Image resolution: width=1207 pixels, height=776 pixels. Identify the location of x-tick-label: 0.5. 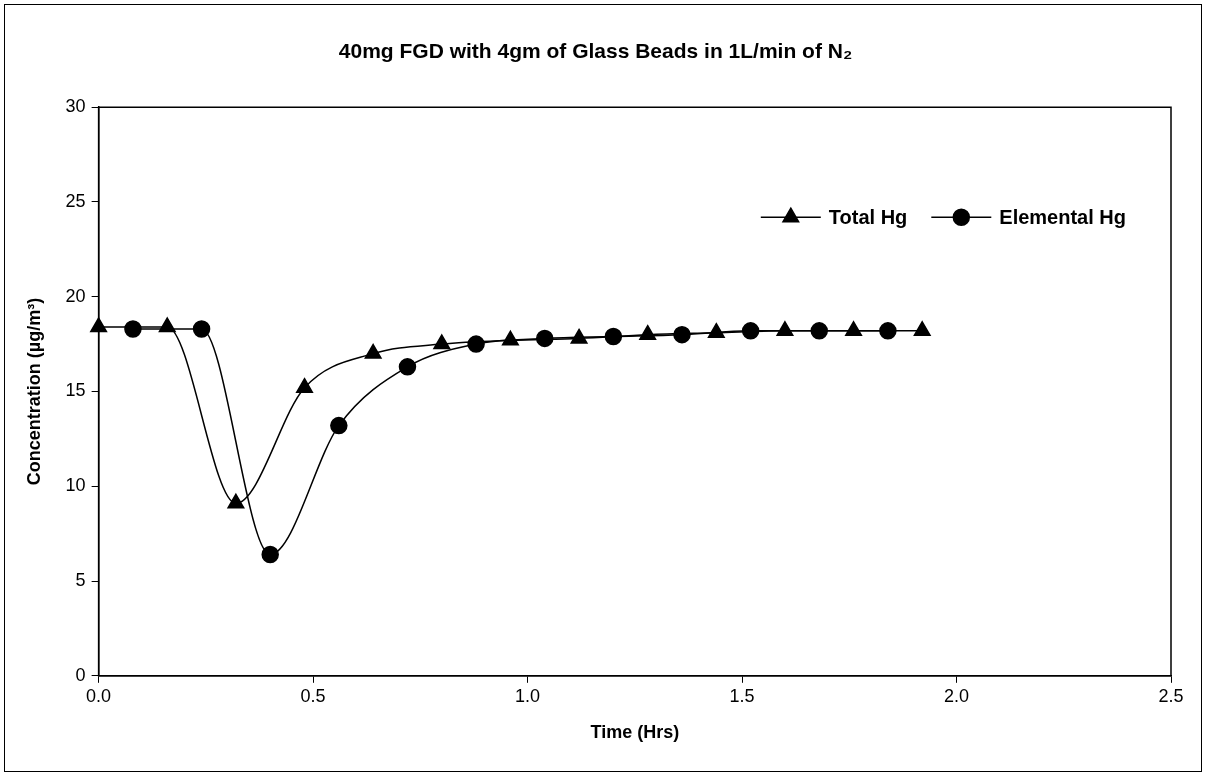
(313, 695).